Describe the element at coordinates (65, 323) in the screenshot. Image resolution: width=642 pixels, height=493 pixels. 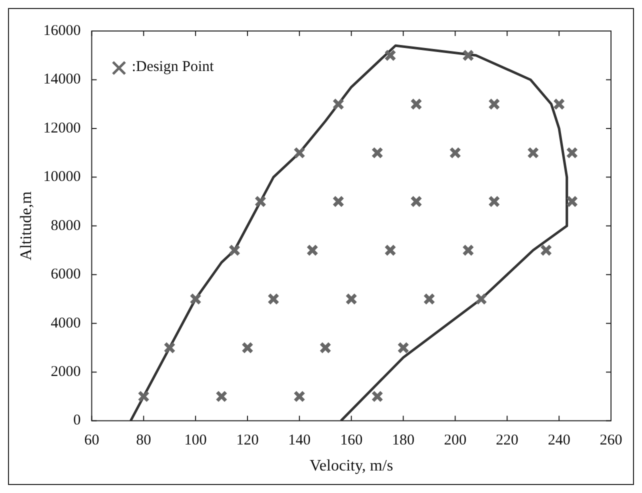
I see `y-tick-label: 4000` at that location.